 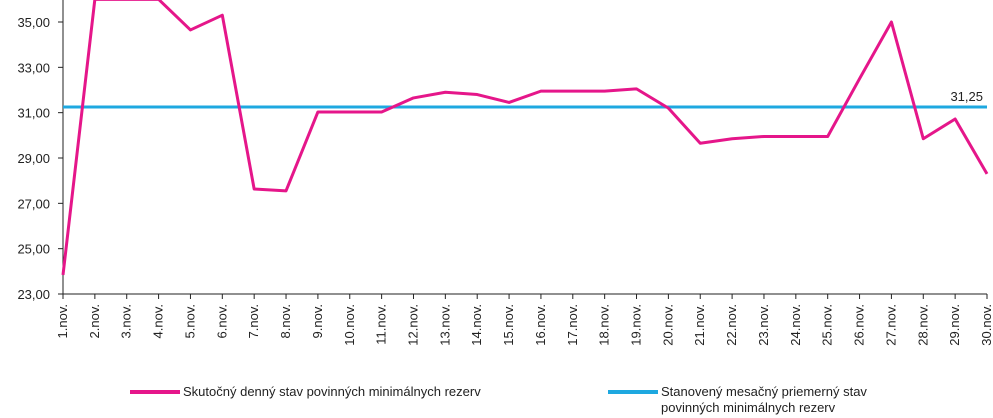 What do you see at coordinates (126, 321) in the screenshot?
I see `x-tick-label: 3.nov.` at bounding box center [126, 321].